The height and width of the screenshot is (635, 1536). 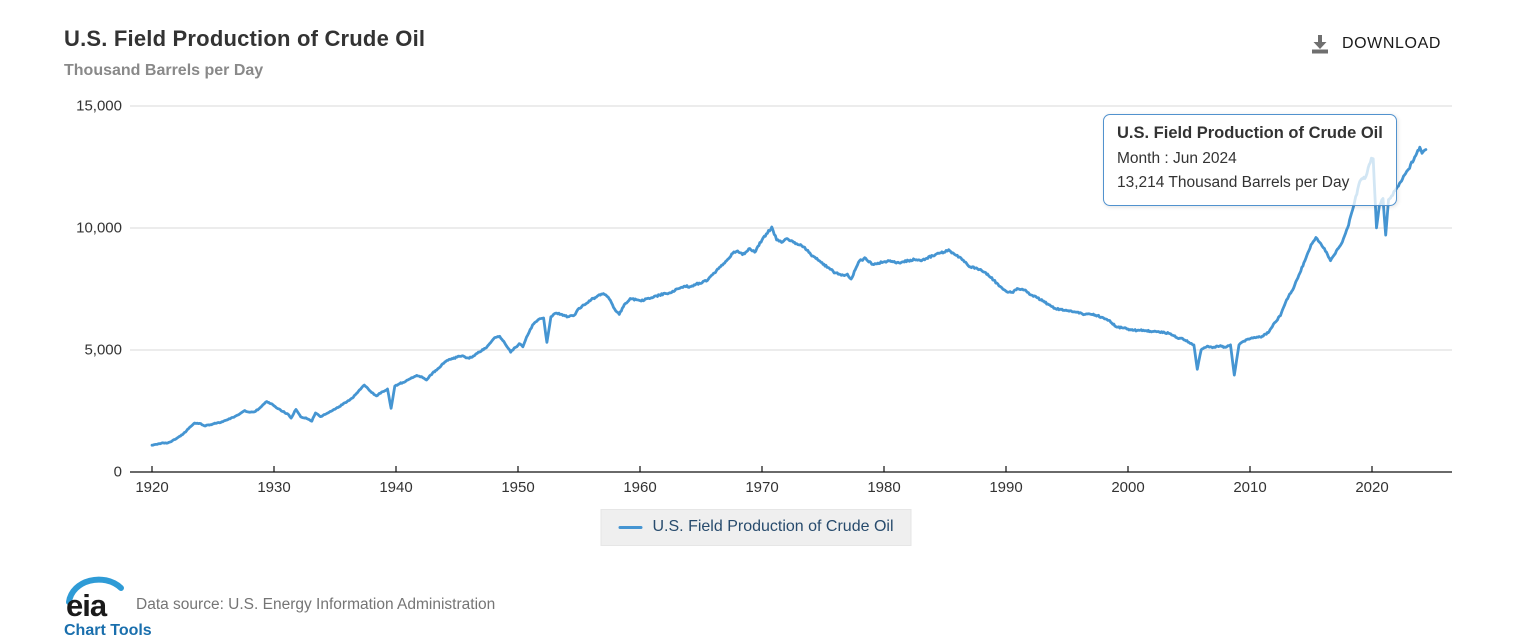 What do you see at coordinates (396, 487) in the screenshot?
I see `x-axis-label: 1940` at bounding box center [396, 487].